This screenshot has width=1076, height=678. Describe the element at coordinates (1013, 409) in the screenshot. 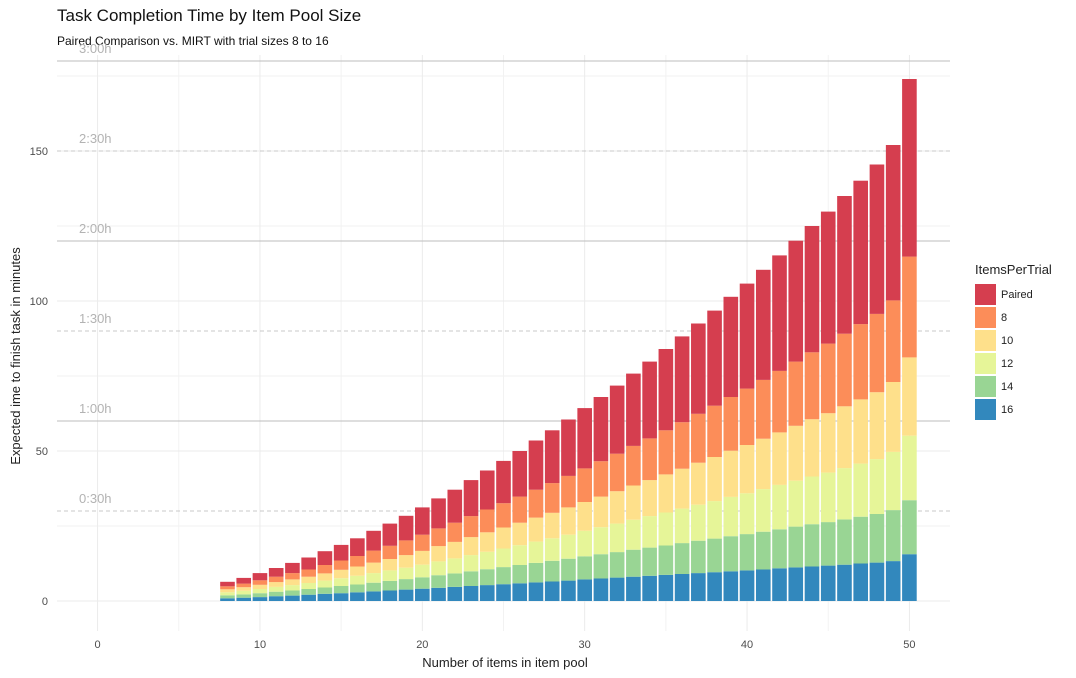

I see `legend-item: 16` at that location.